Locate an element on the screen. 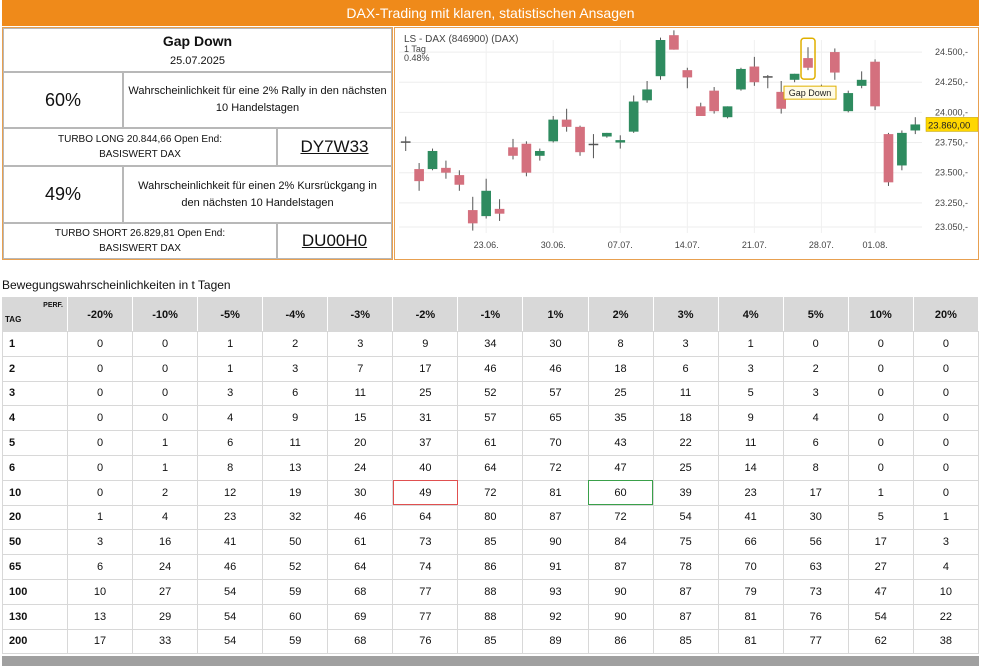 The width and height of the screenshot is (981, 666). table-cell: 37 is located at coordinates (425, 443).